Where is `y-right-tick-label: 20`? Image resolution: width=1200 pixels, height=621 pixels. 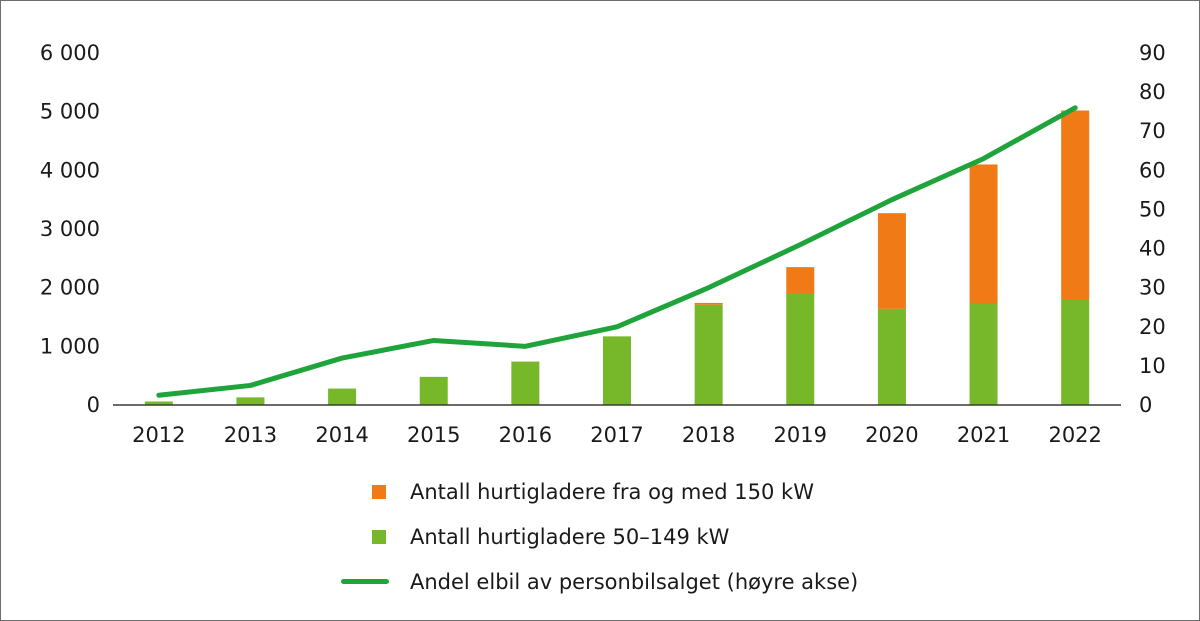 y-right-tick-label: 20 is located at coordinates (1152, 327).